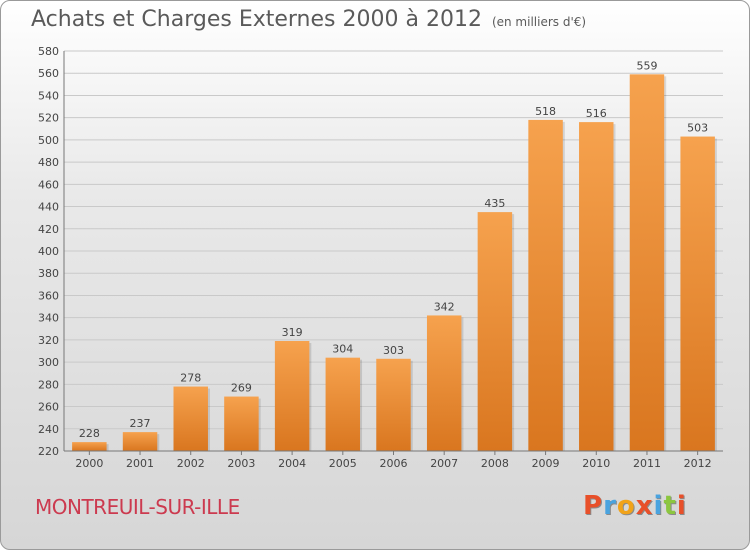 Image resolution: width=750 pixels, height=550 pixels. I want to click on y-tick-label: 500, so click(48, 140).